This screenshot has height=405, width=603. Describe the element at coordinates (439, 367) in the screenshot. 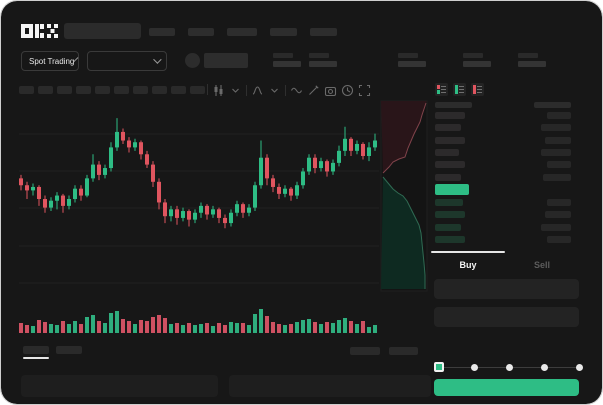

I see `slider-handle` at that location.